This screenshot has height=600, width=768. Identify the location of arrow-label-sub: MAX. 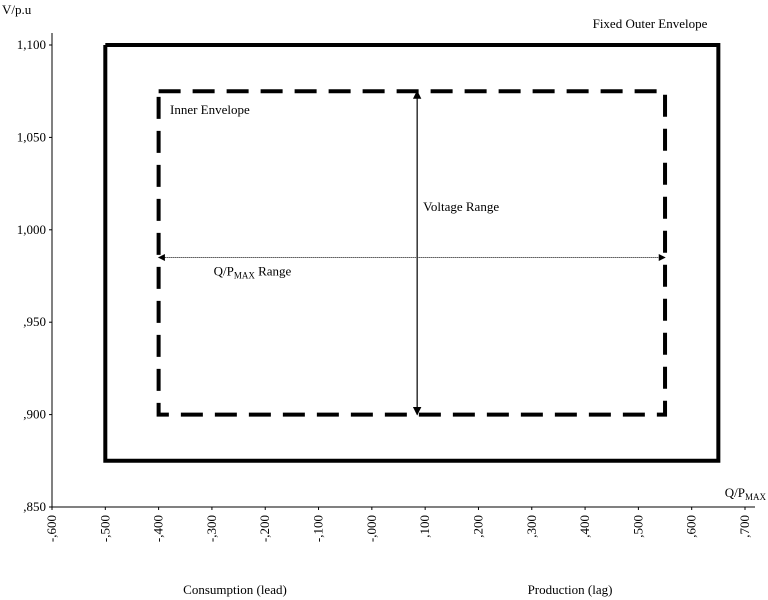
(245, 276).